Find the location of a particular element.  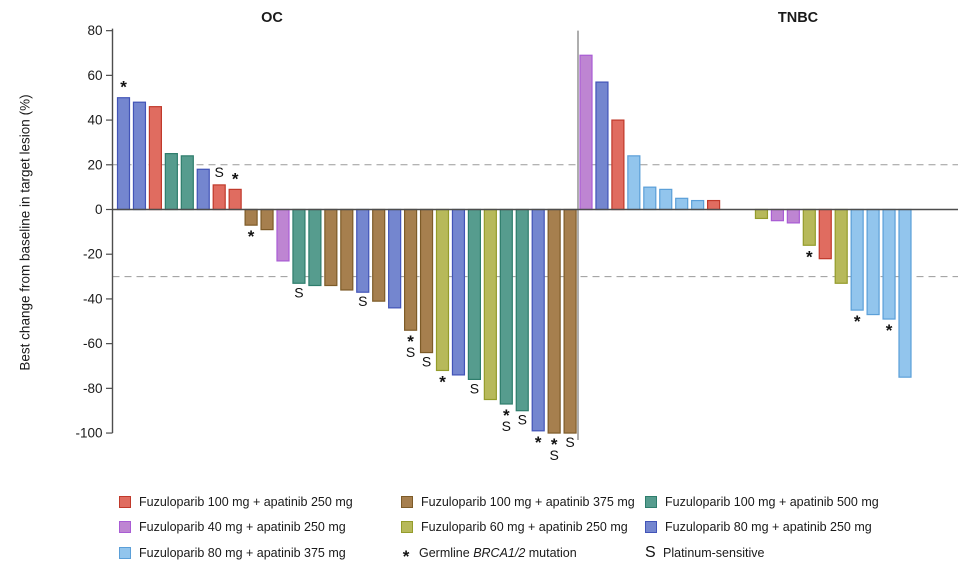

y-tick-label-40: 40 is located at coordinates (94, 120).